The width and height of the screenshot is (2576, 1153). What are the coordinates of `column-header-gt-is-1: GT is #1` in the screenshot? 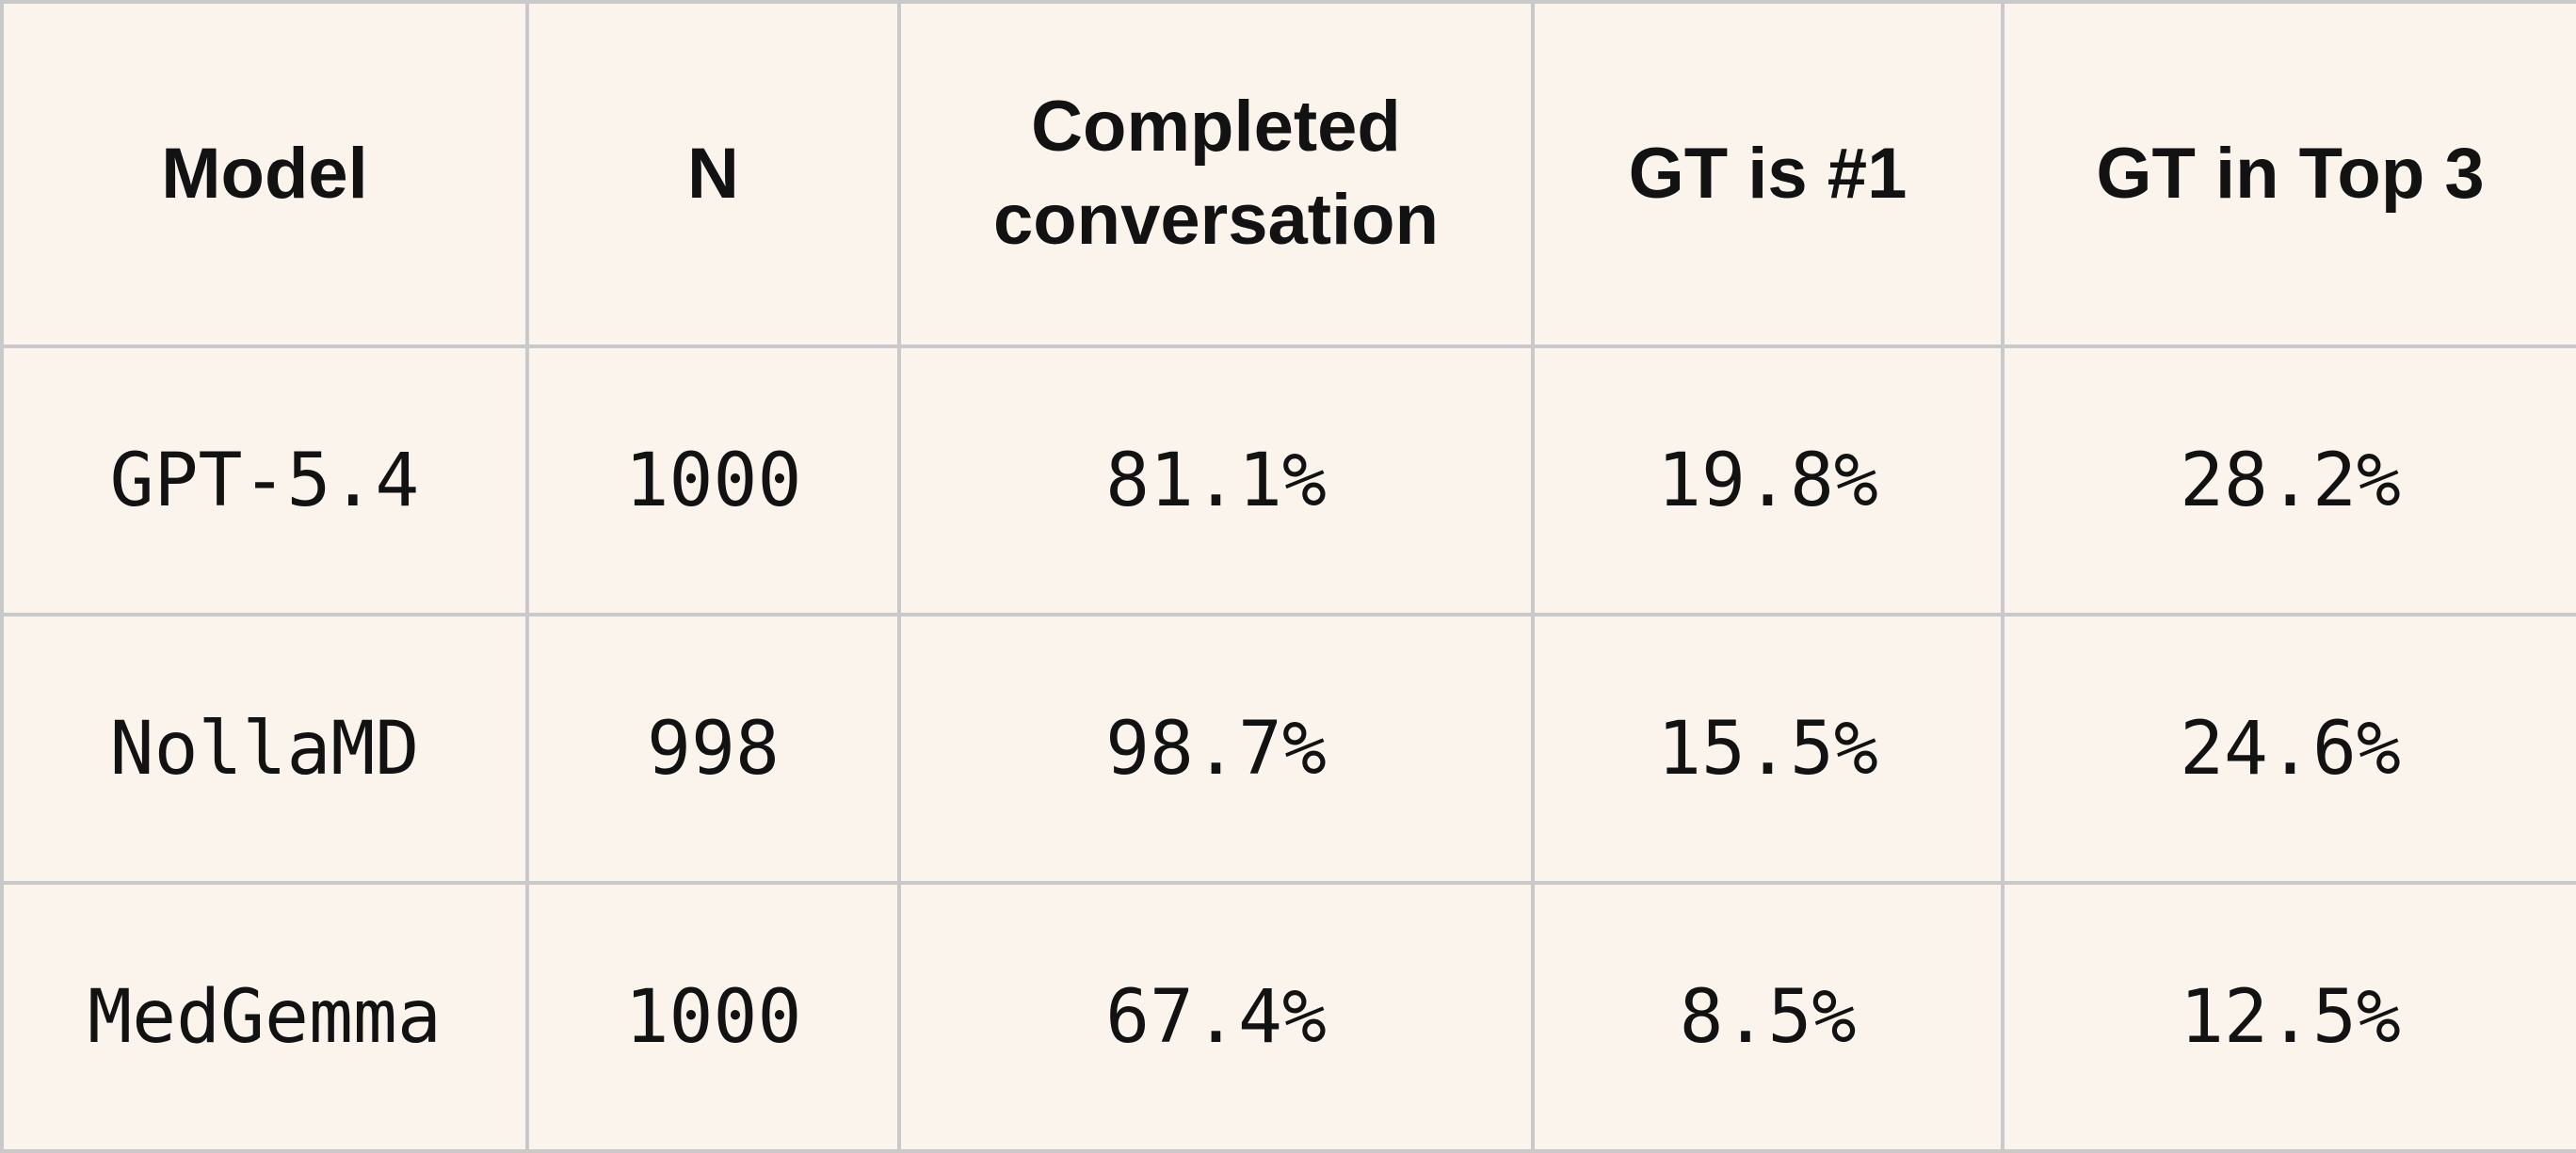 It's located at (1767, 174).